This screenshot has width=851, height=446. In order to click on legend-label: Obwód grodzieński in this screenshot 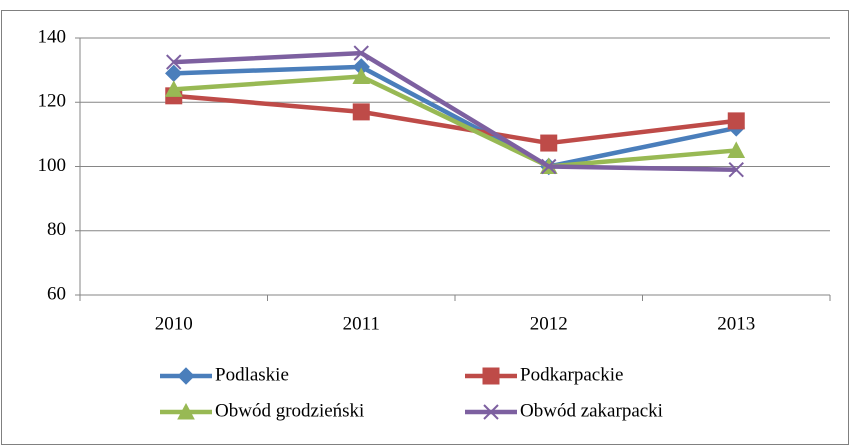, I will do `click(289, 410)`.